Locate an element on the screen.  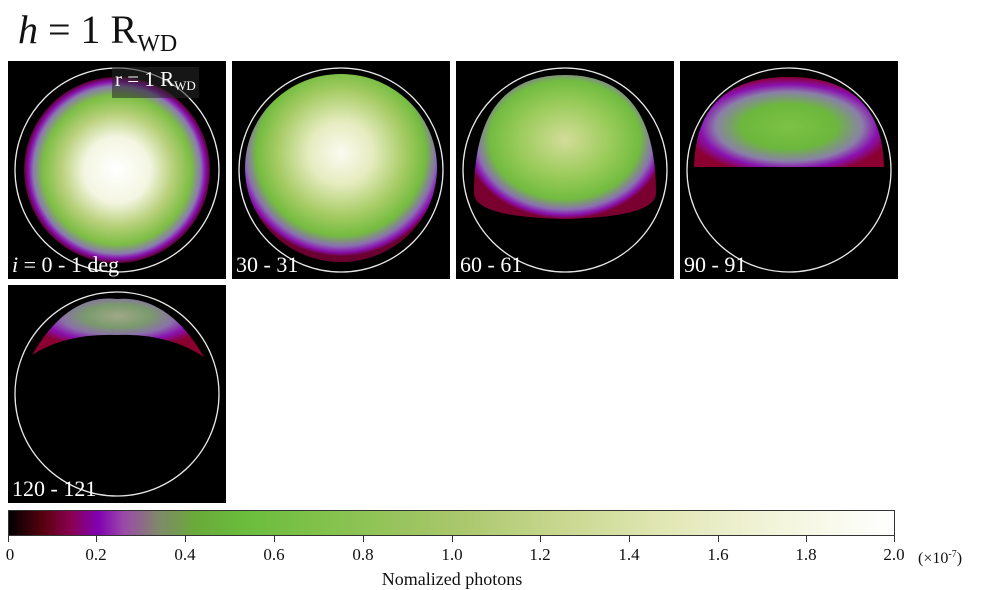
colorbar-tick-label: 1.8 is located at coordinates (806, 554).